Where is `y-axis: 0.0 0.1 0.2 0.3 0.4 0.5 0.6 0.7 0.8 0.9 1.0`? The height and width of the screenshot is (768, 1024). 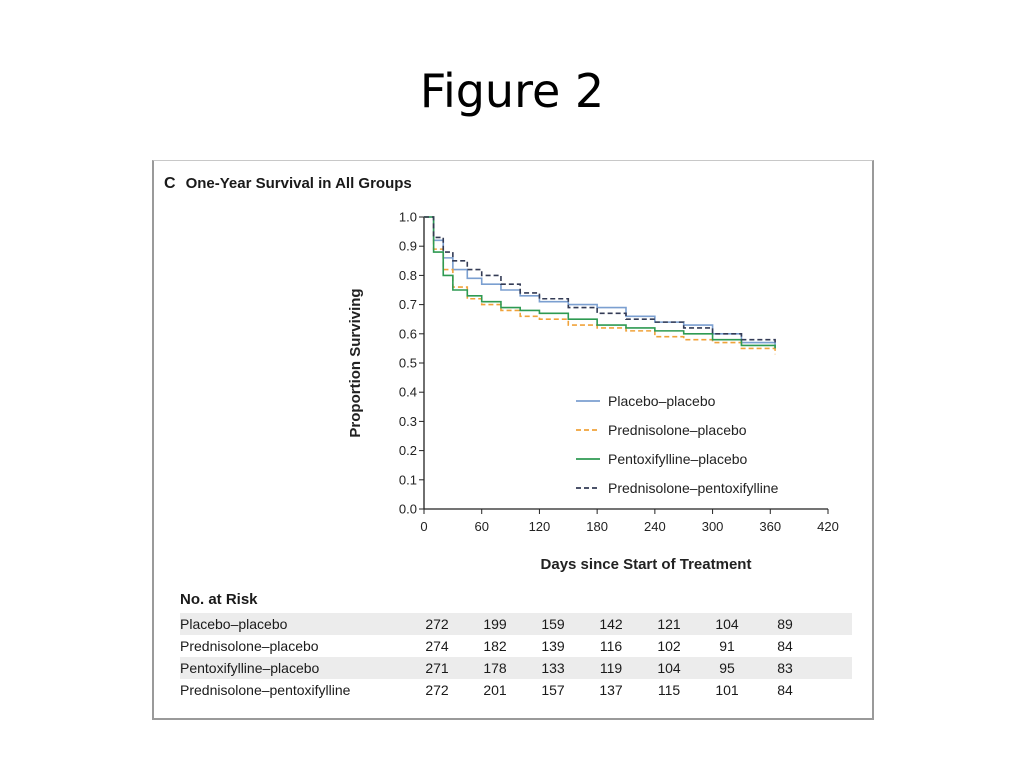
y-axis: 0.0 0.1 0.2 0.3 0.4 0.5 0.6 0.7 0.8 0.9 1.0 is located at coordinates (412, 363).